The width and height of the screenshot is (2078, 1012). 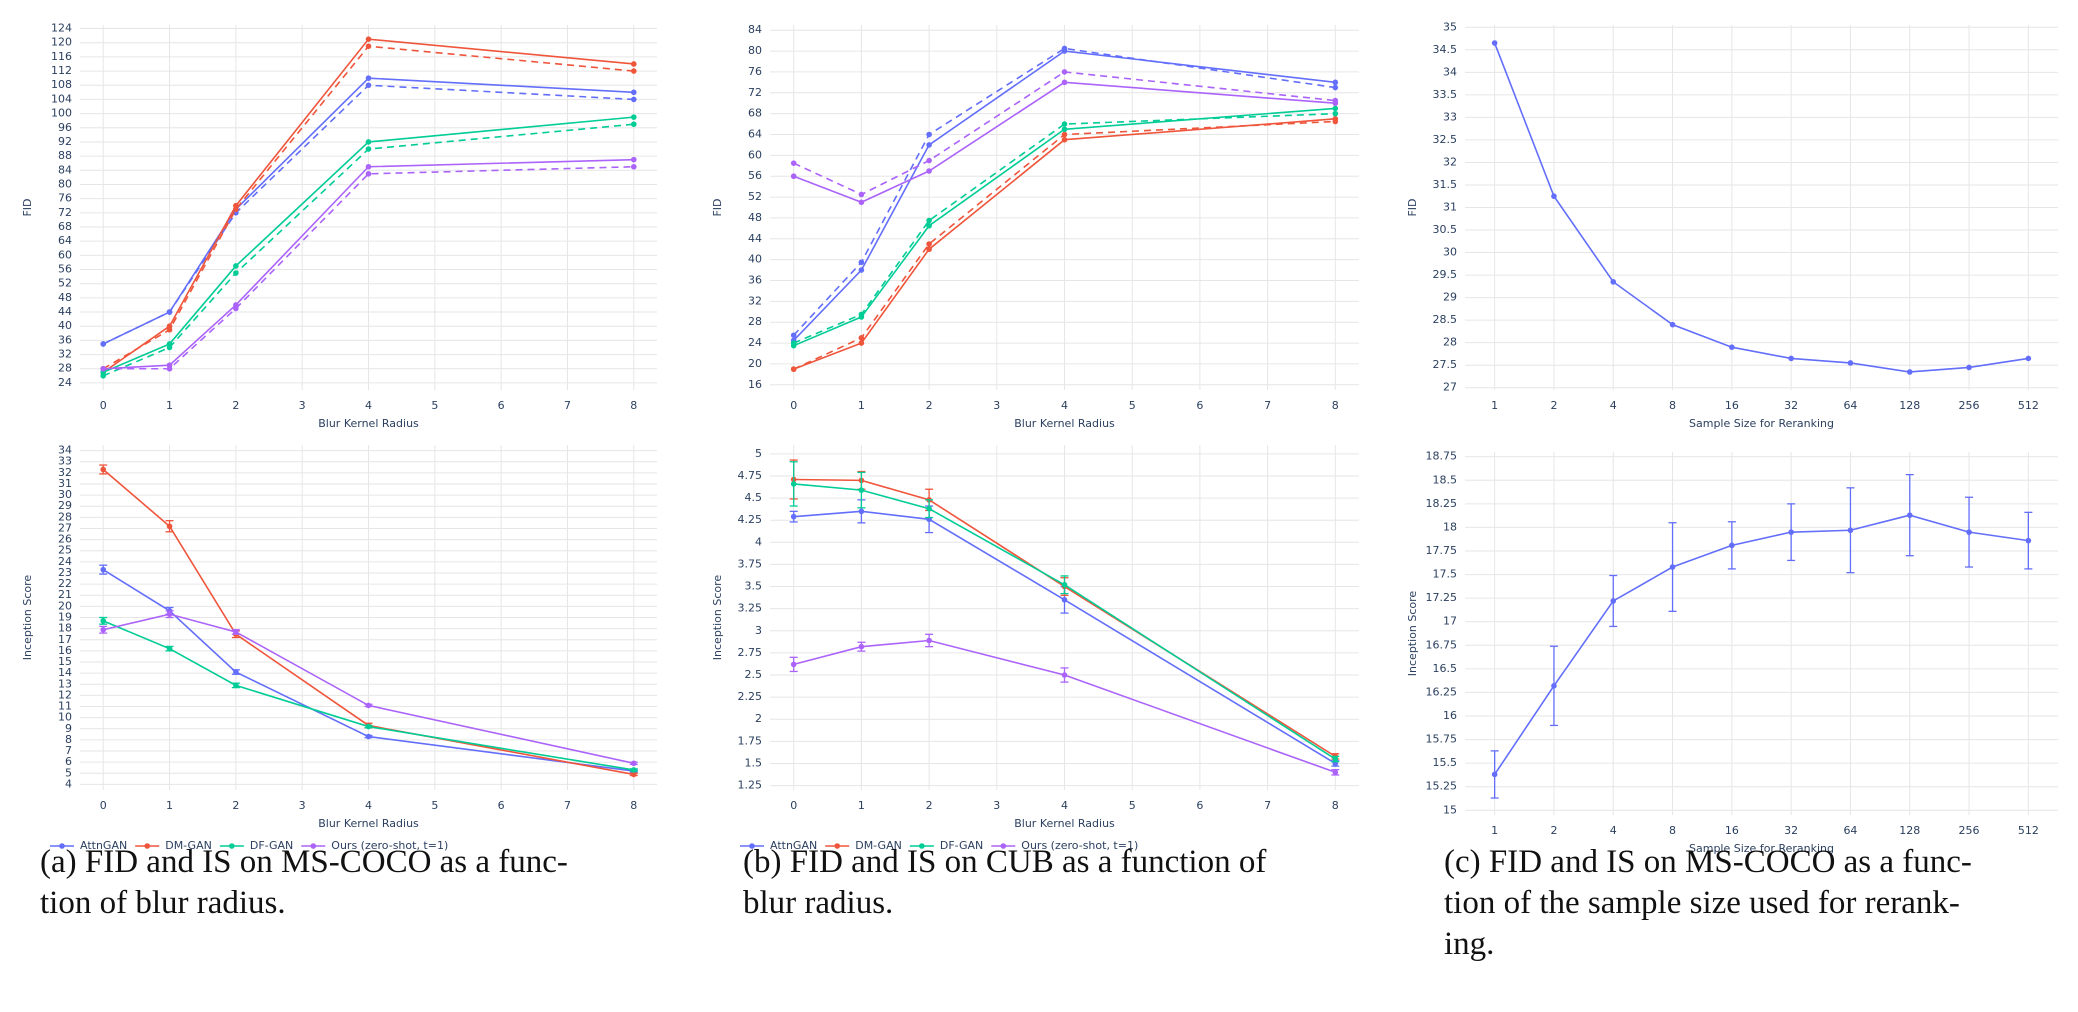 I want to click on y-tick-label: 124, so click(x=61, y=28).